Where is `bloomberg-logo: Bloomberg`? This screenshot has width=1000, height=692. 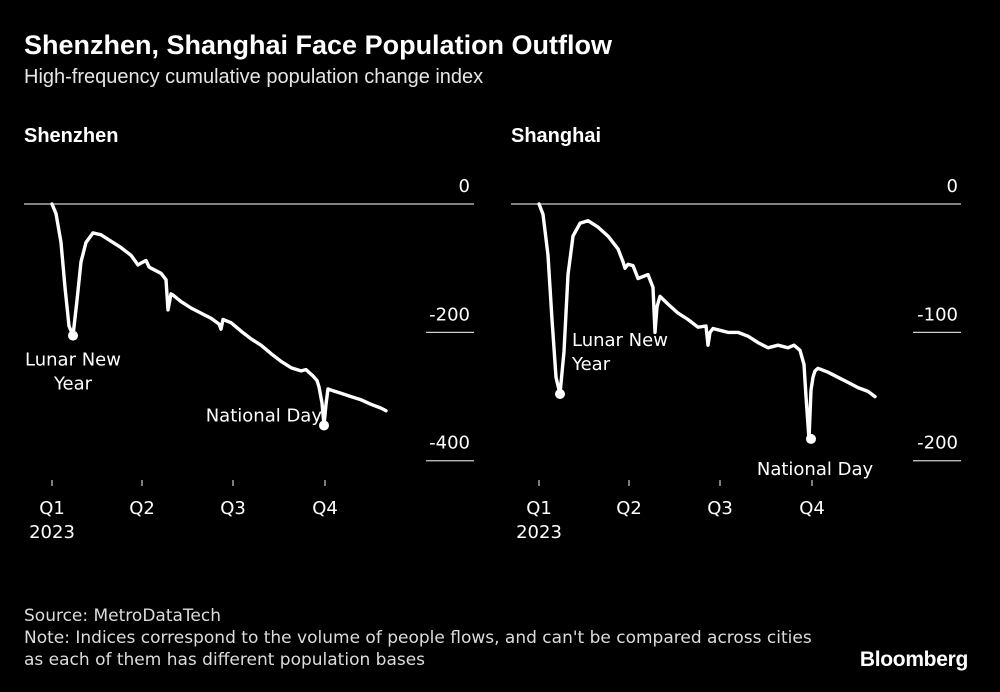 bloomberg-logo: Bloomberg is located at coordinates (913, 659).